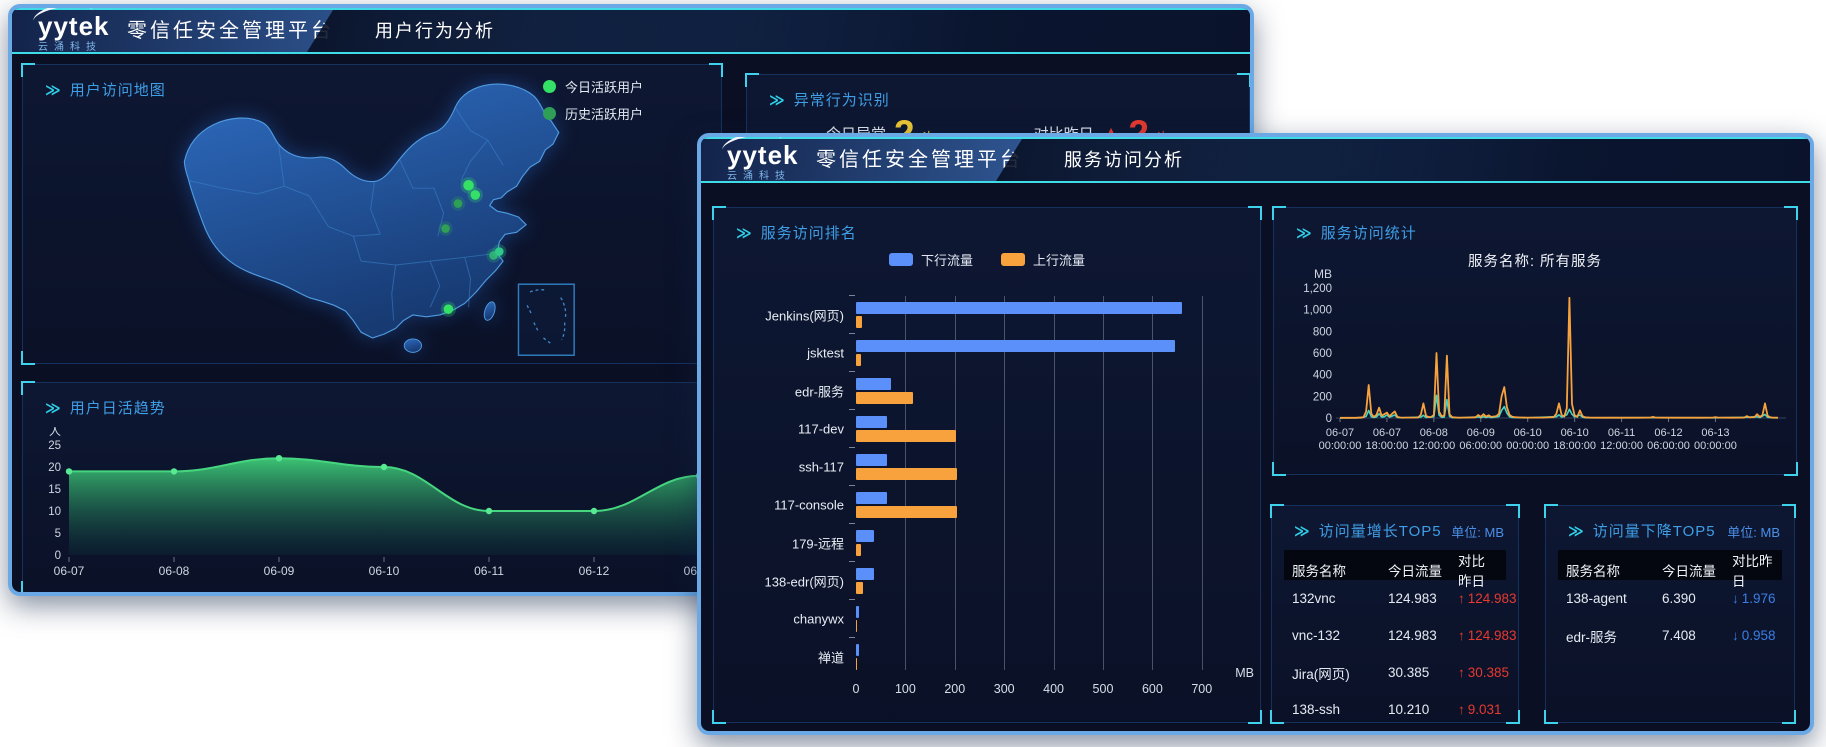 The width and height of the screenshot is (1826, 747). What do you see at coordinates (830, 658) in the screenshot?
I see `bar-category-label: 禅道` at bounding box center [830, 658].